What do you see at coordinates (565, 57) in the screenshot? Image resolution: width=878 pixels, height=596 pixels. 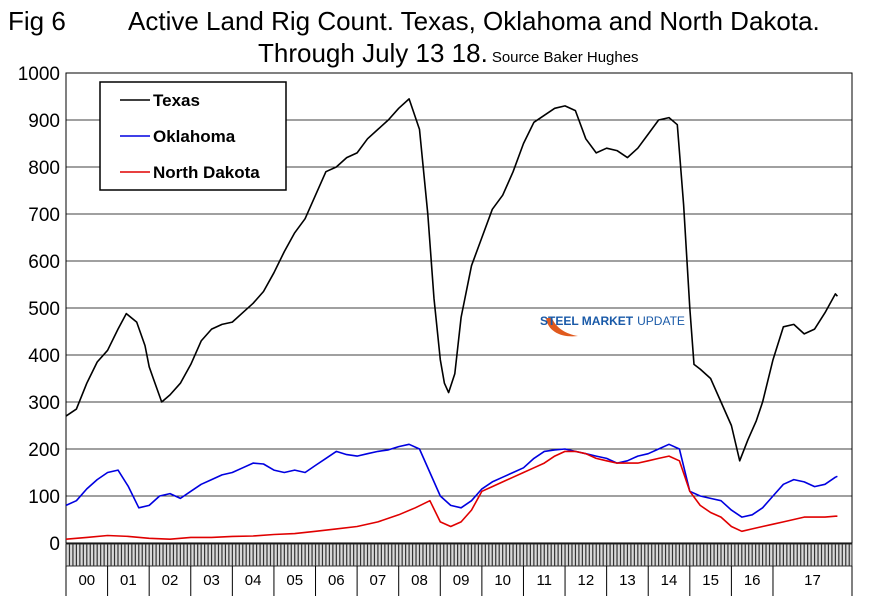 I see `chart-source-note: Source Baker Hughes` at bounding box center [565, 57].